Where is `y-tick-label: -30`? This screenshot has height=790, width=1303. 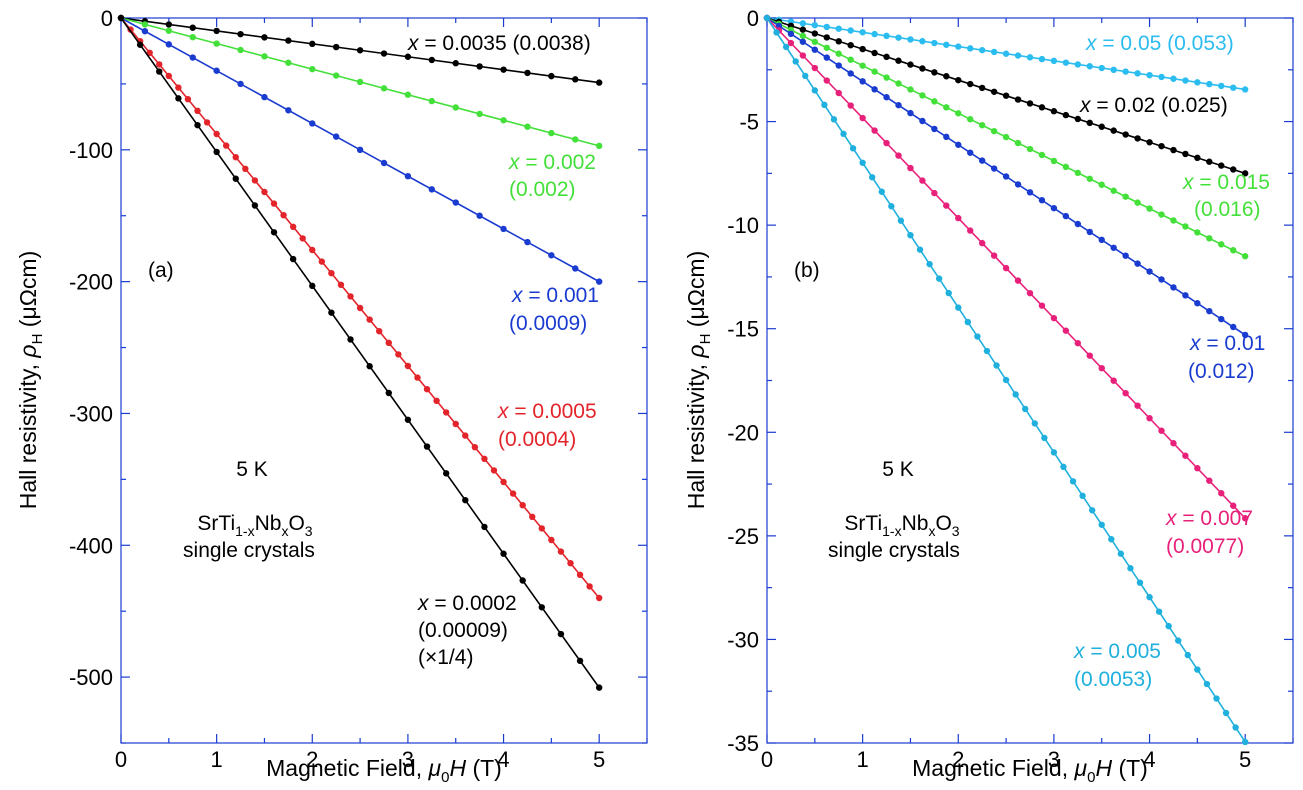
y-tick-label: -30 is located at coordinates (743, 639).